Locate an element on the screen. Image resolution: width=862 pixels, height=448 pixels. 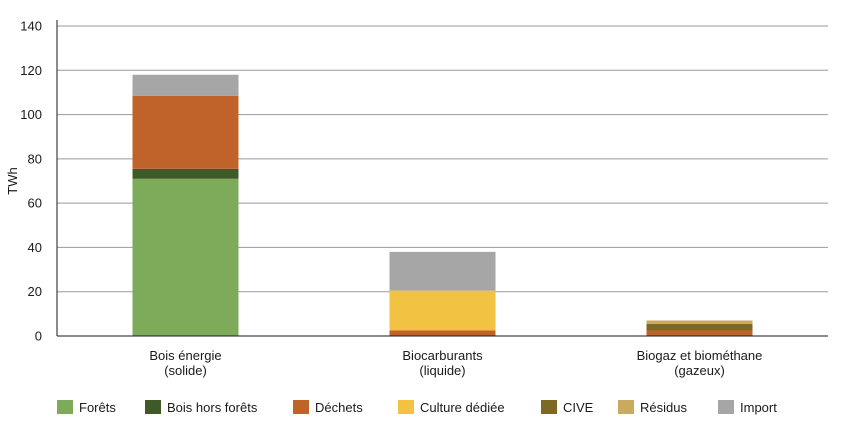
y-tick-label: 120 is located at coordinates (31, 70).